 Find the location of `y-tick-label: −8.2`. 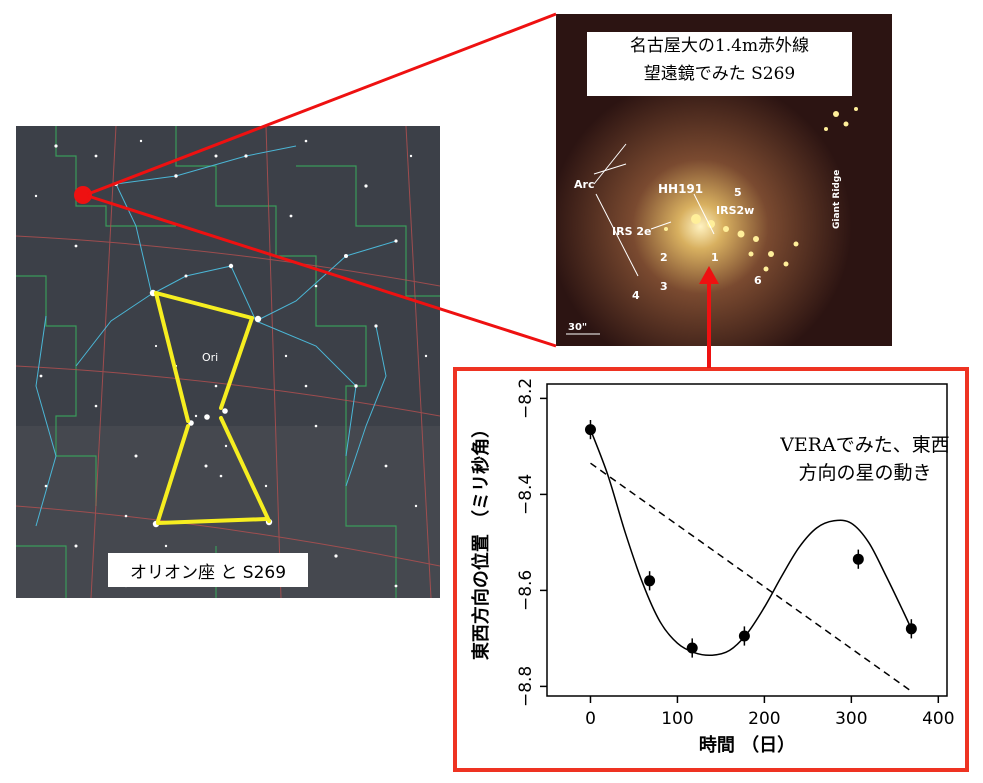

y-tick-label: −8.2 is located at coordinates (526, 398).